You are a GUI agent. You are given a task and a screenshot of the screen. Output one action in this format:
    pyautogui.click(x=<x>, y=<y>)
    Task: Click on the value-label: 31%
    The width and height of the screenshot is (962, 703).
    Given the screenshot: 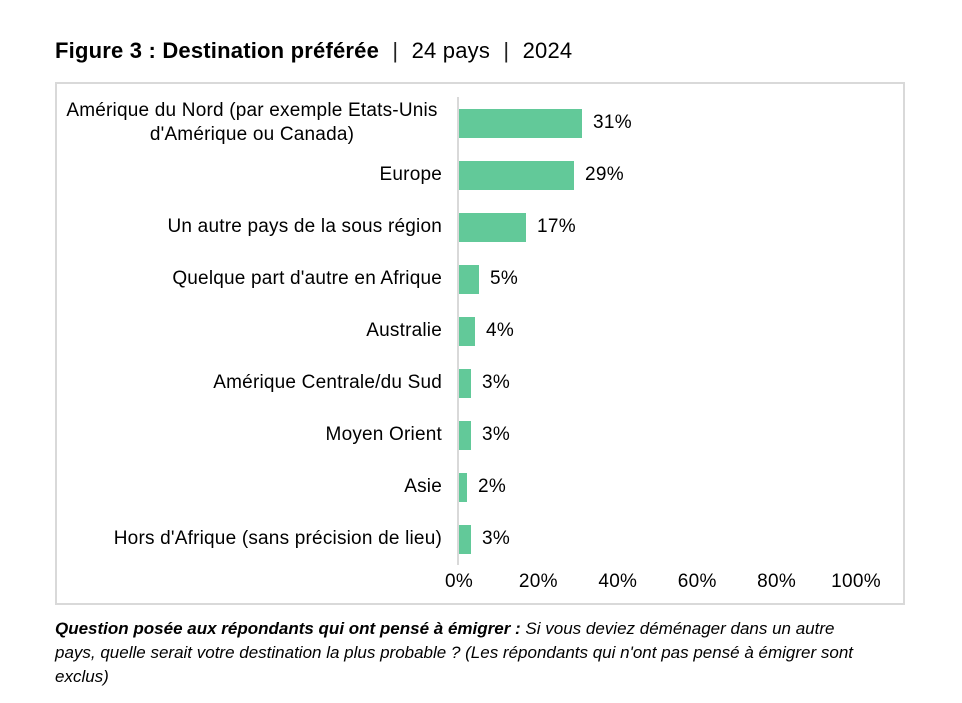 What is the action you would take?
    pyautogui.click(x=612, y=122)
    